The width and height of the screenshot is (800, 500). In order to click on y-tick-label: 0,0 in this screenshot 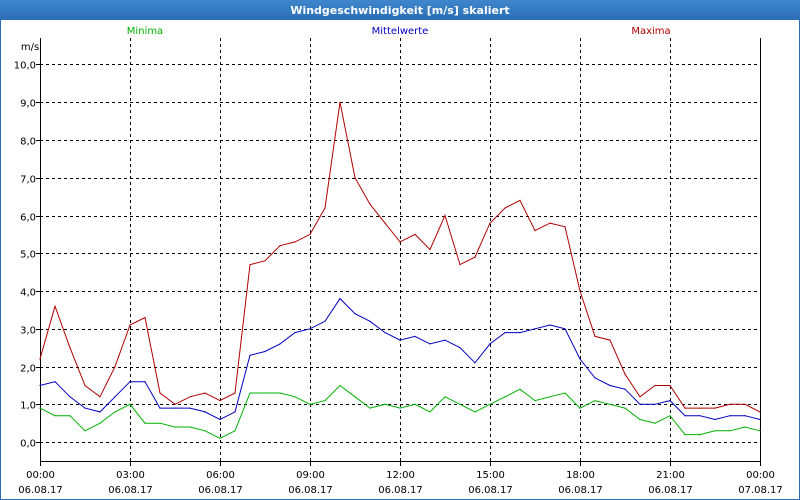, I will do `click(28, 444)`.